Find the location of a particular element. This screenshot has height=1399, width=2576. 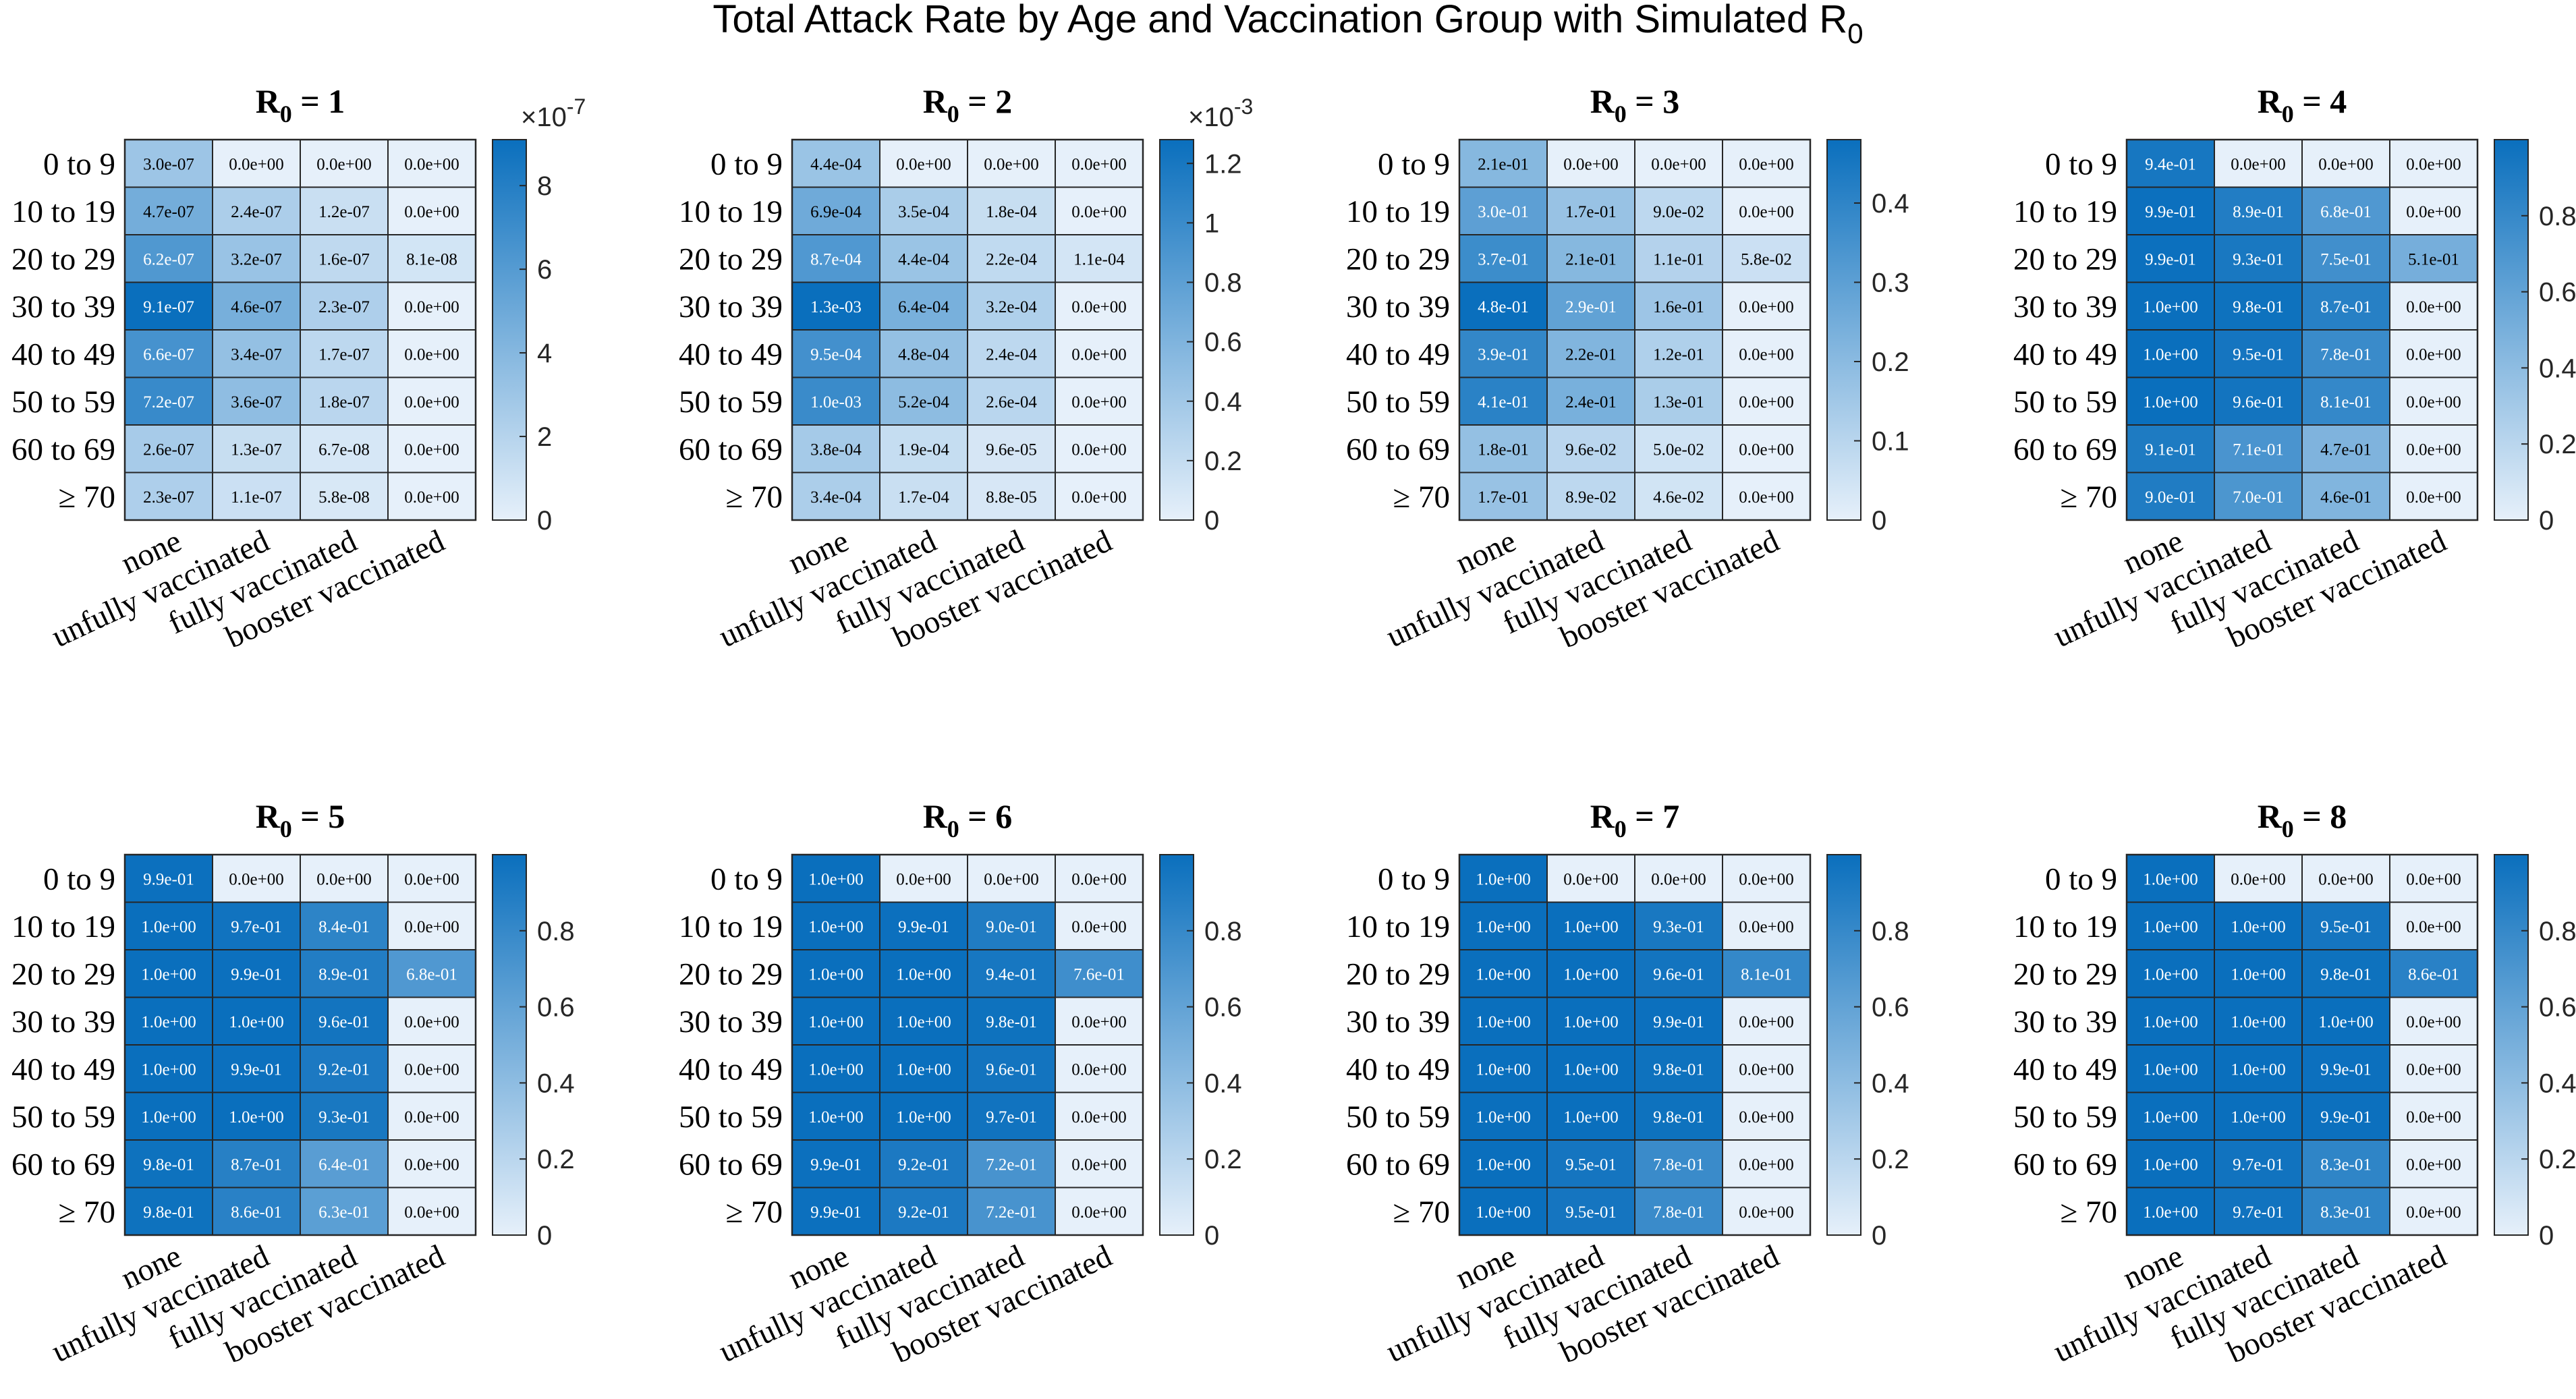

cell-label: 3.8e-04 is located at coordinates (836, 449).